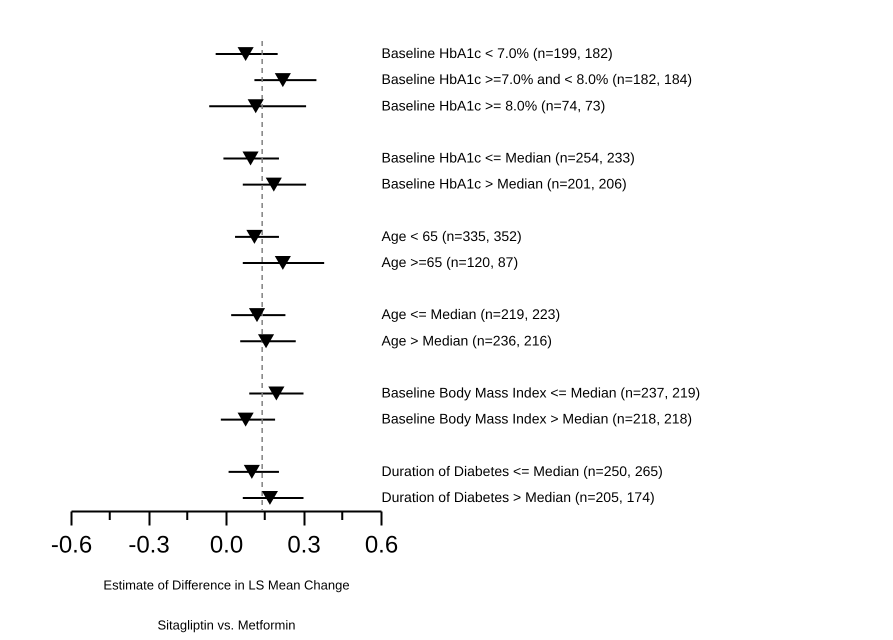 Image resolution: width=893 pixels, height=640 pixels. What do you see at coordinates (518, 496) in the screenshot?
I see `y-tick-label: Duration of Diabetes > Median (n=205, 174)` at bounding box center [518, 496].